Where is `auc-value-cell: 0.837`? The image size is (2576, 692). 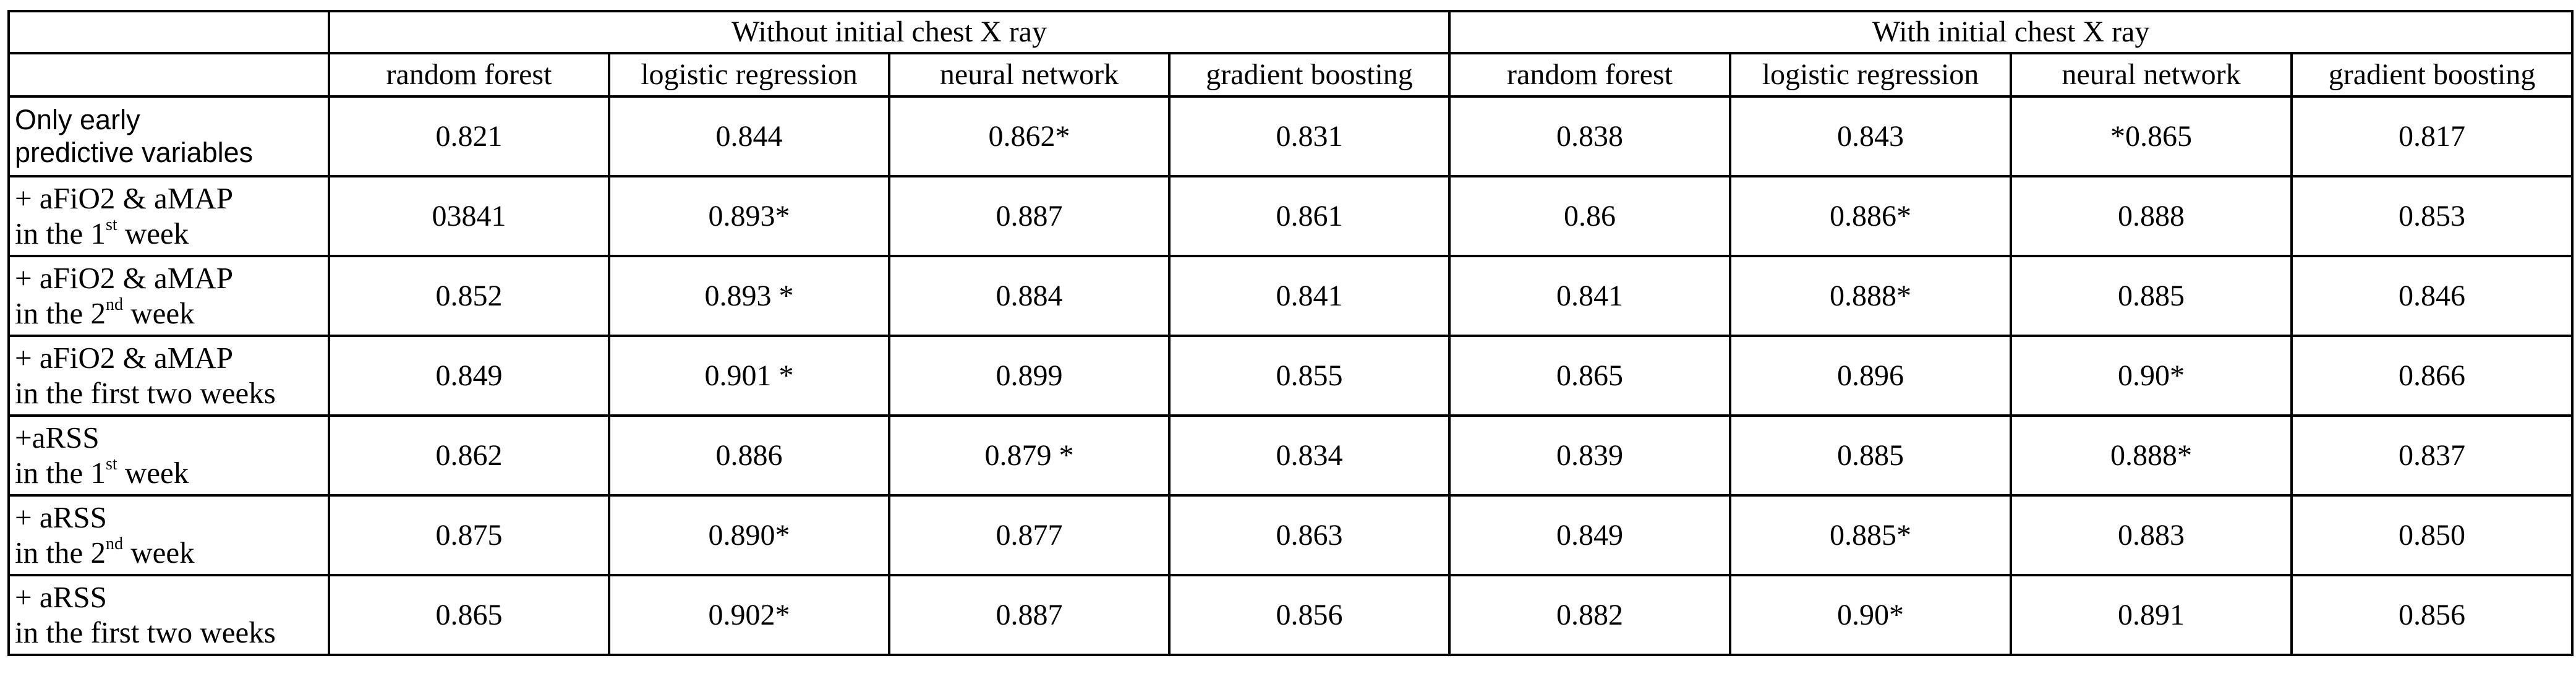
auc-value-cell: 0.837 is located at coordinates (2432, 455).